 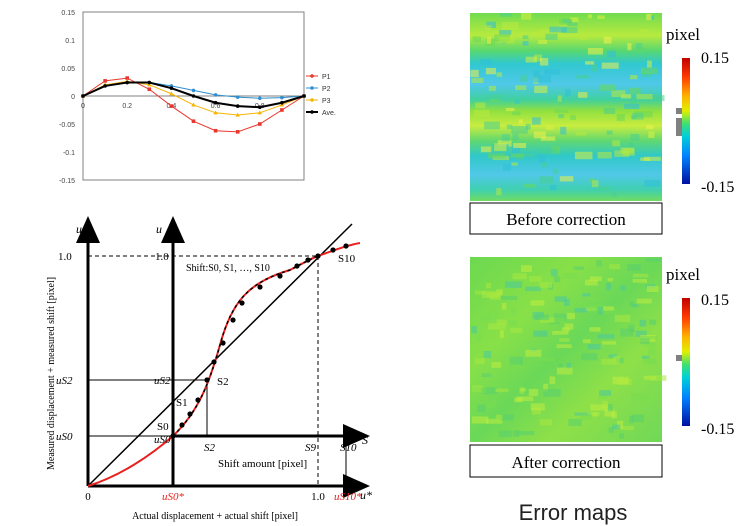 I want to click on colorbar-bottom-min: -0.15, so click(x=717, y=429).